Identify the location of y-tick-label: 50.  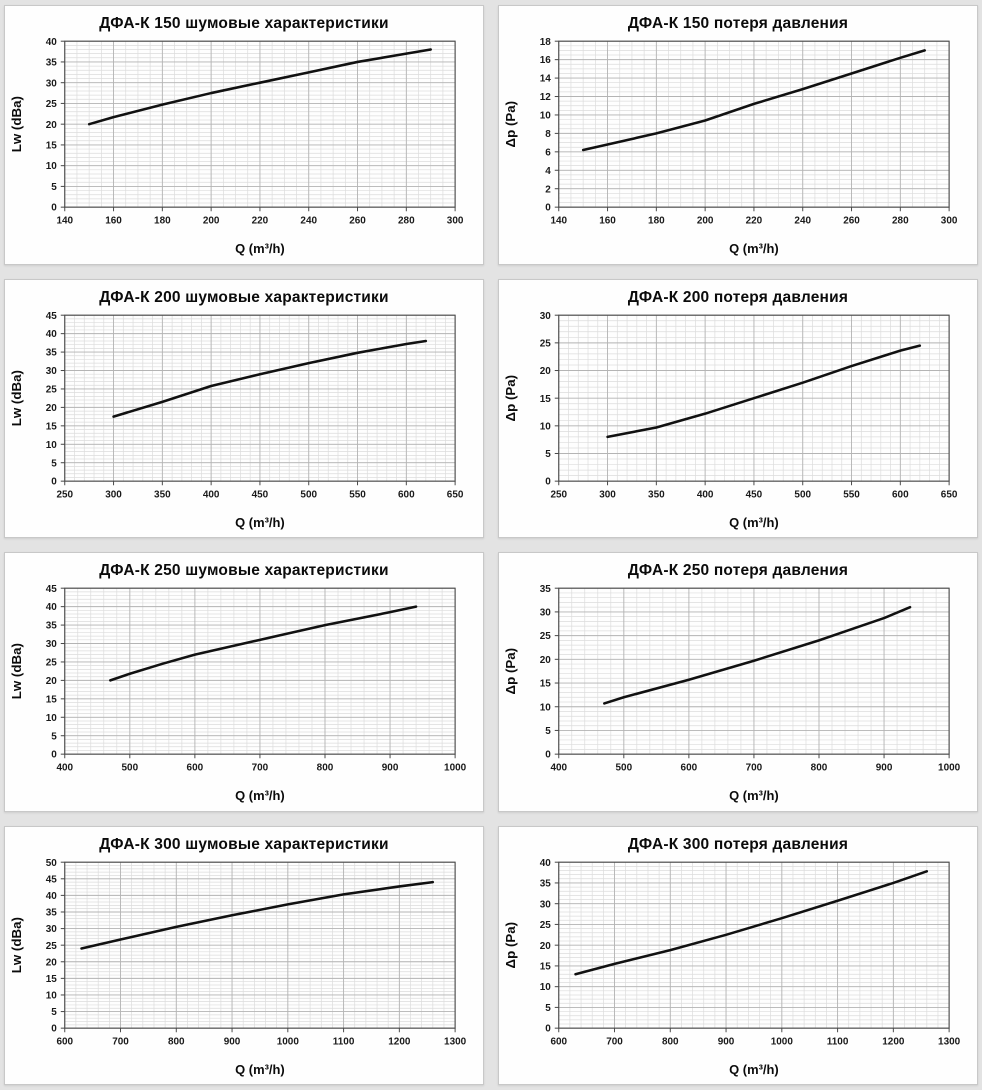
(51, 862).